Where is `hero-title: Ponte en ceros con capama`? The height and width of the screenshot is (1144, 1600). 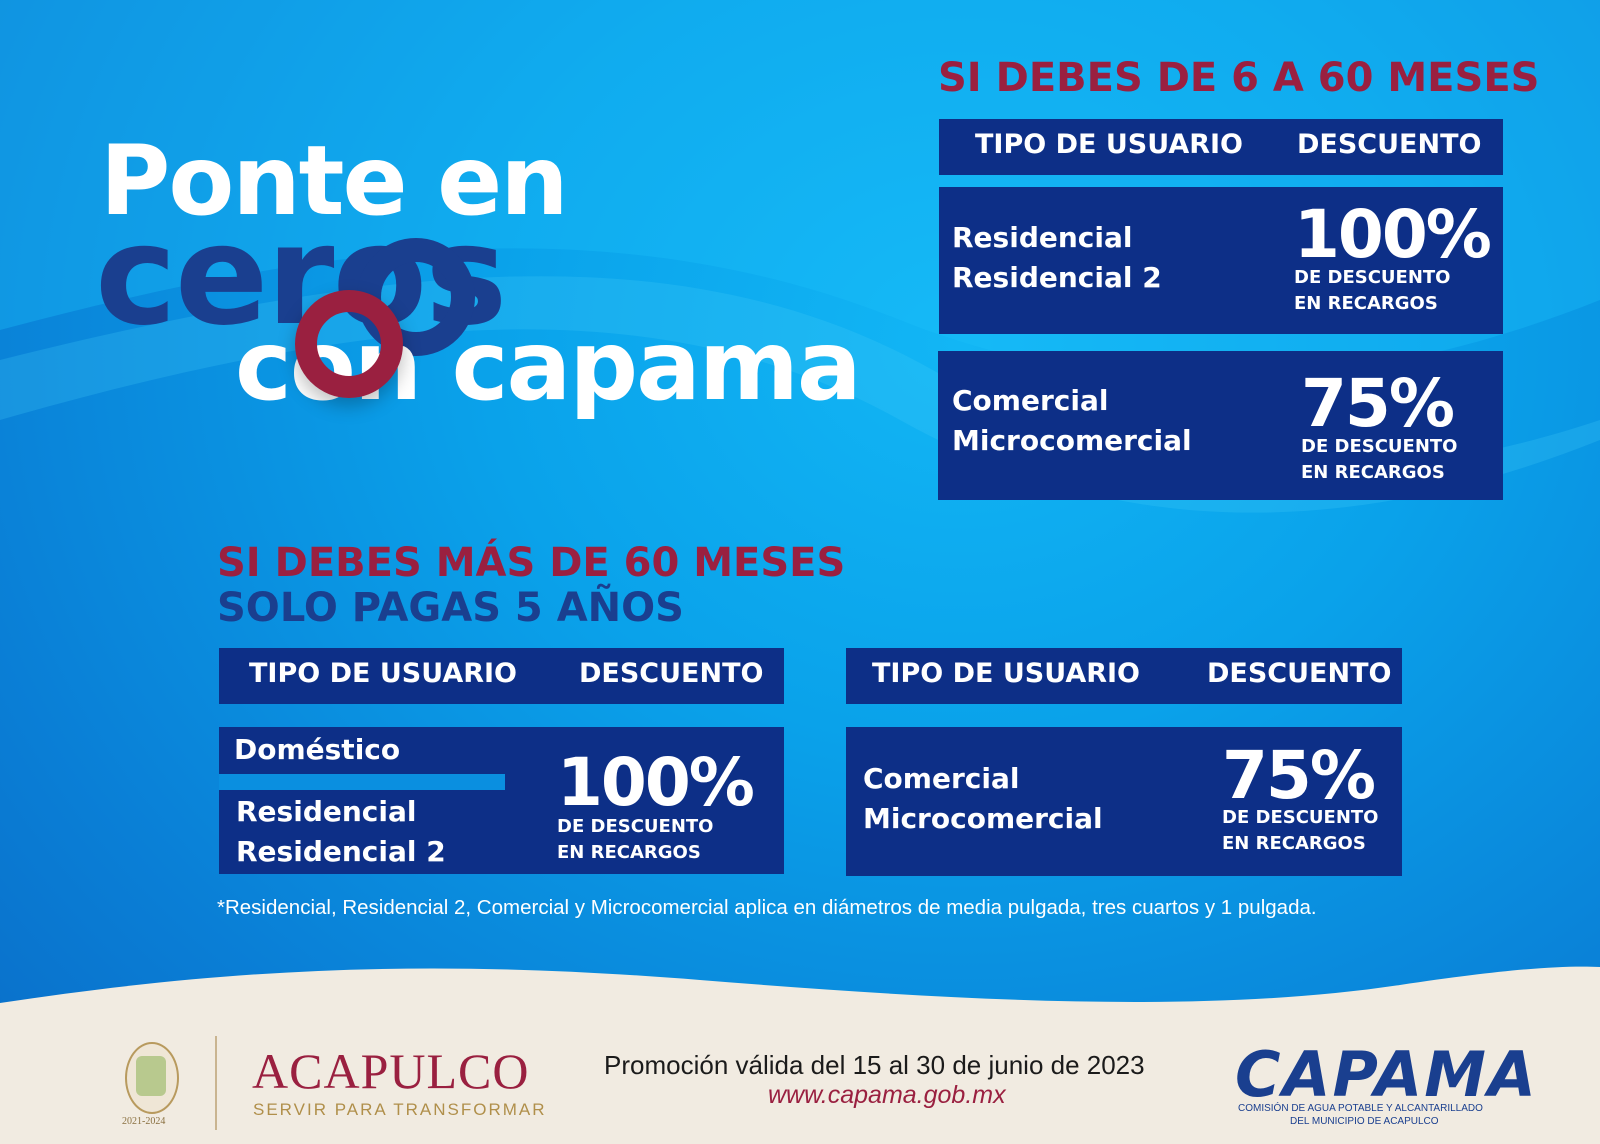 hero-title: Ponte en ceros con capama is located at coordinates (485, 275).